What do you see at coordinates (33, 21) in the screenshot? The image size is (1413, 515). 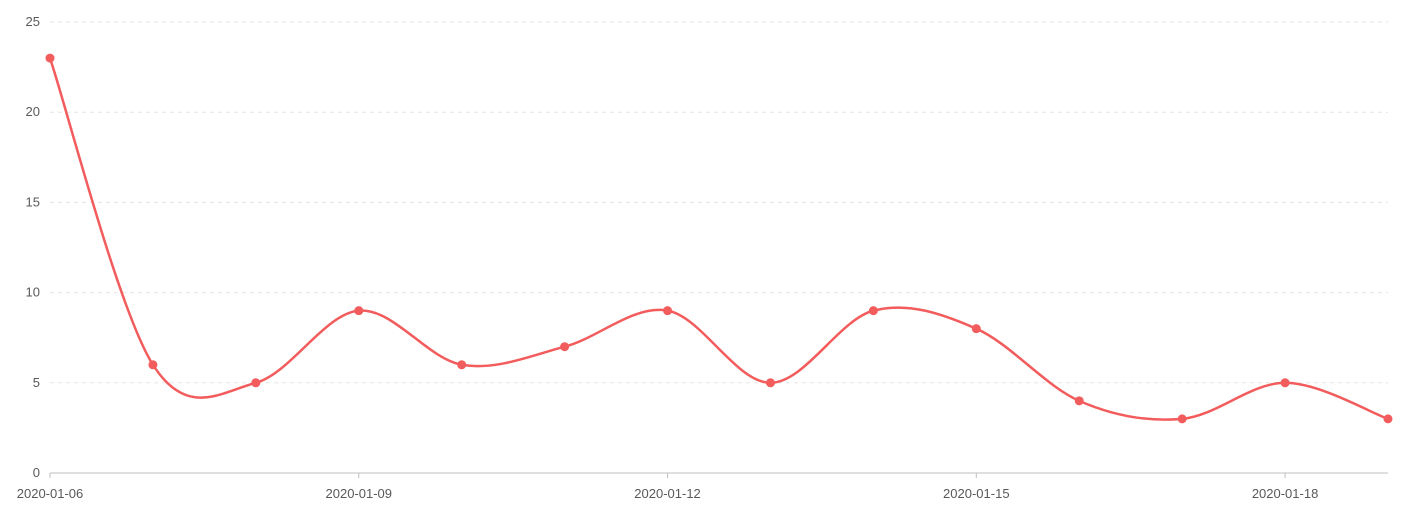 I see `y-tick-label: 25` at bounding box center [33, 21].